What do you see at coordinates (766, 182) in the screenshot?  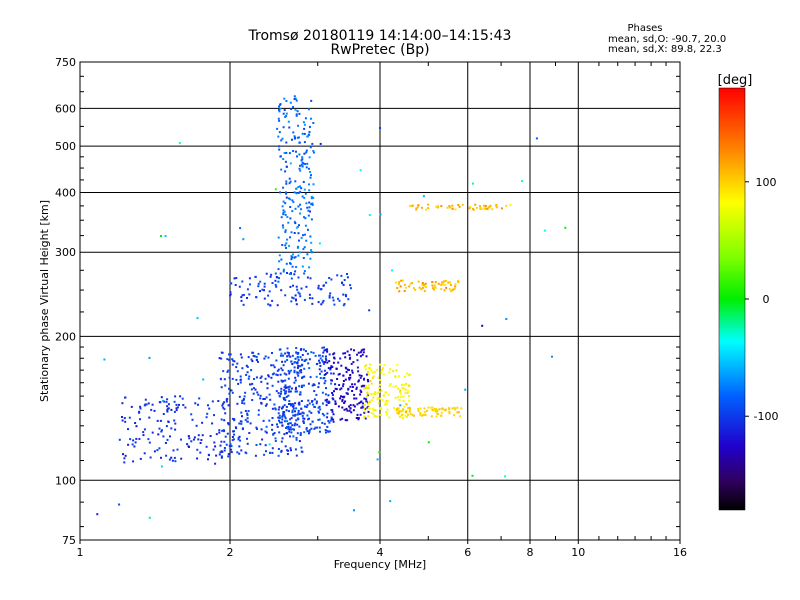 I see `colorbar-tick-label: 100` at bounding box center [766, 182].